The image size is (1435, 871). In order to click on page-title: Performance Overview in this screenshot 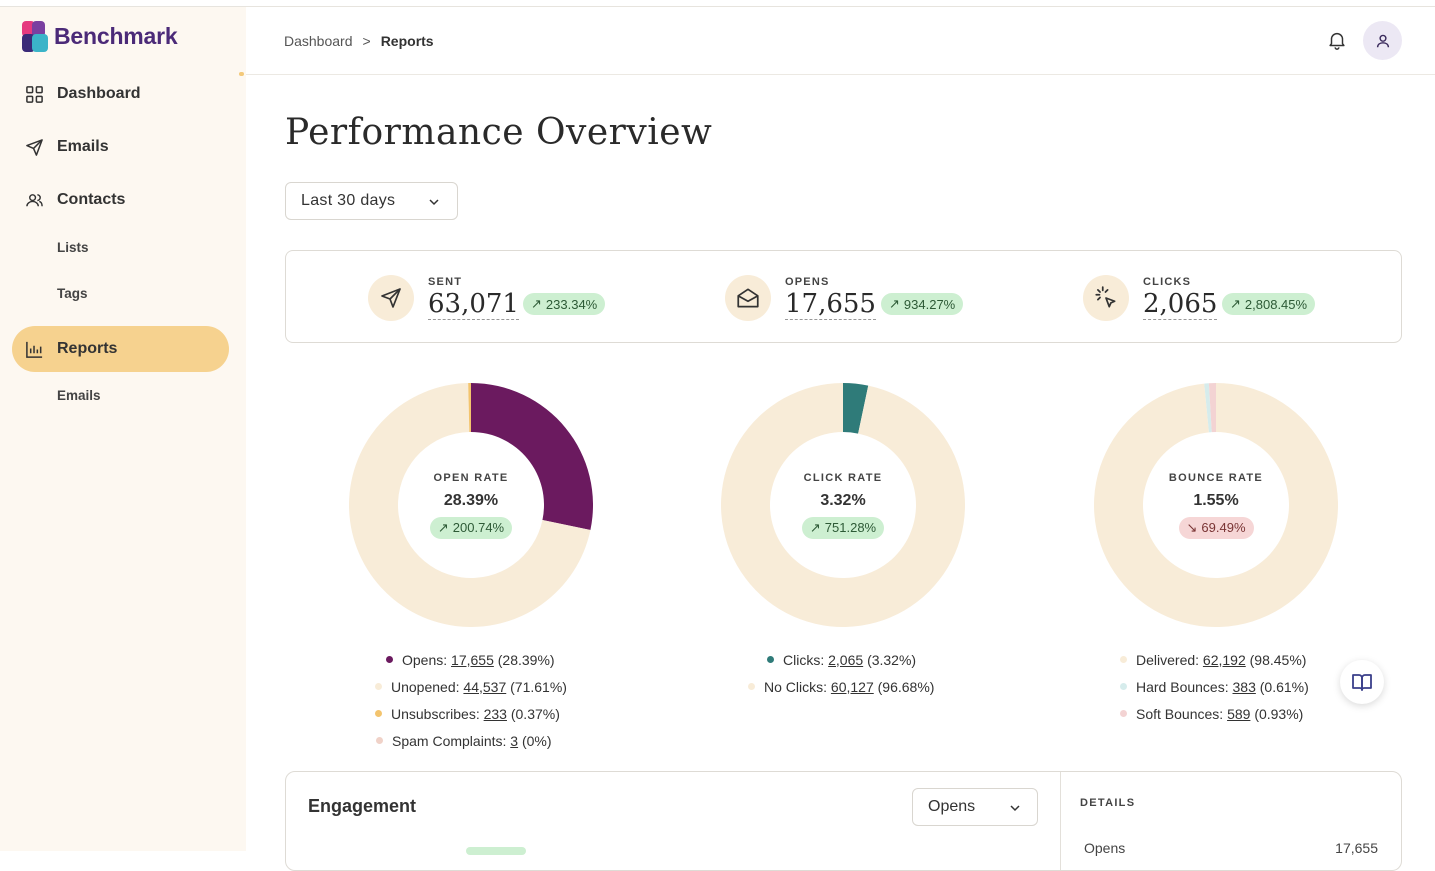, I will do `click(499, 132)`.